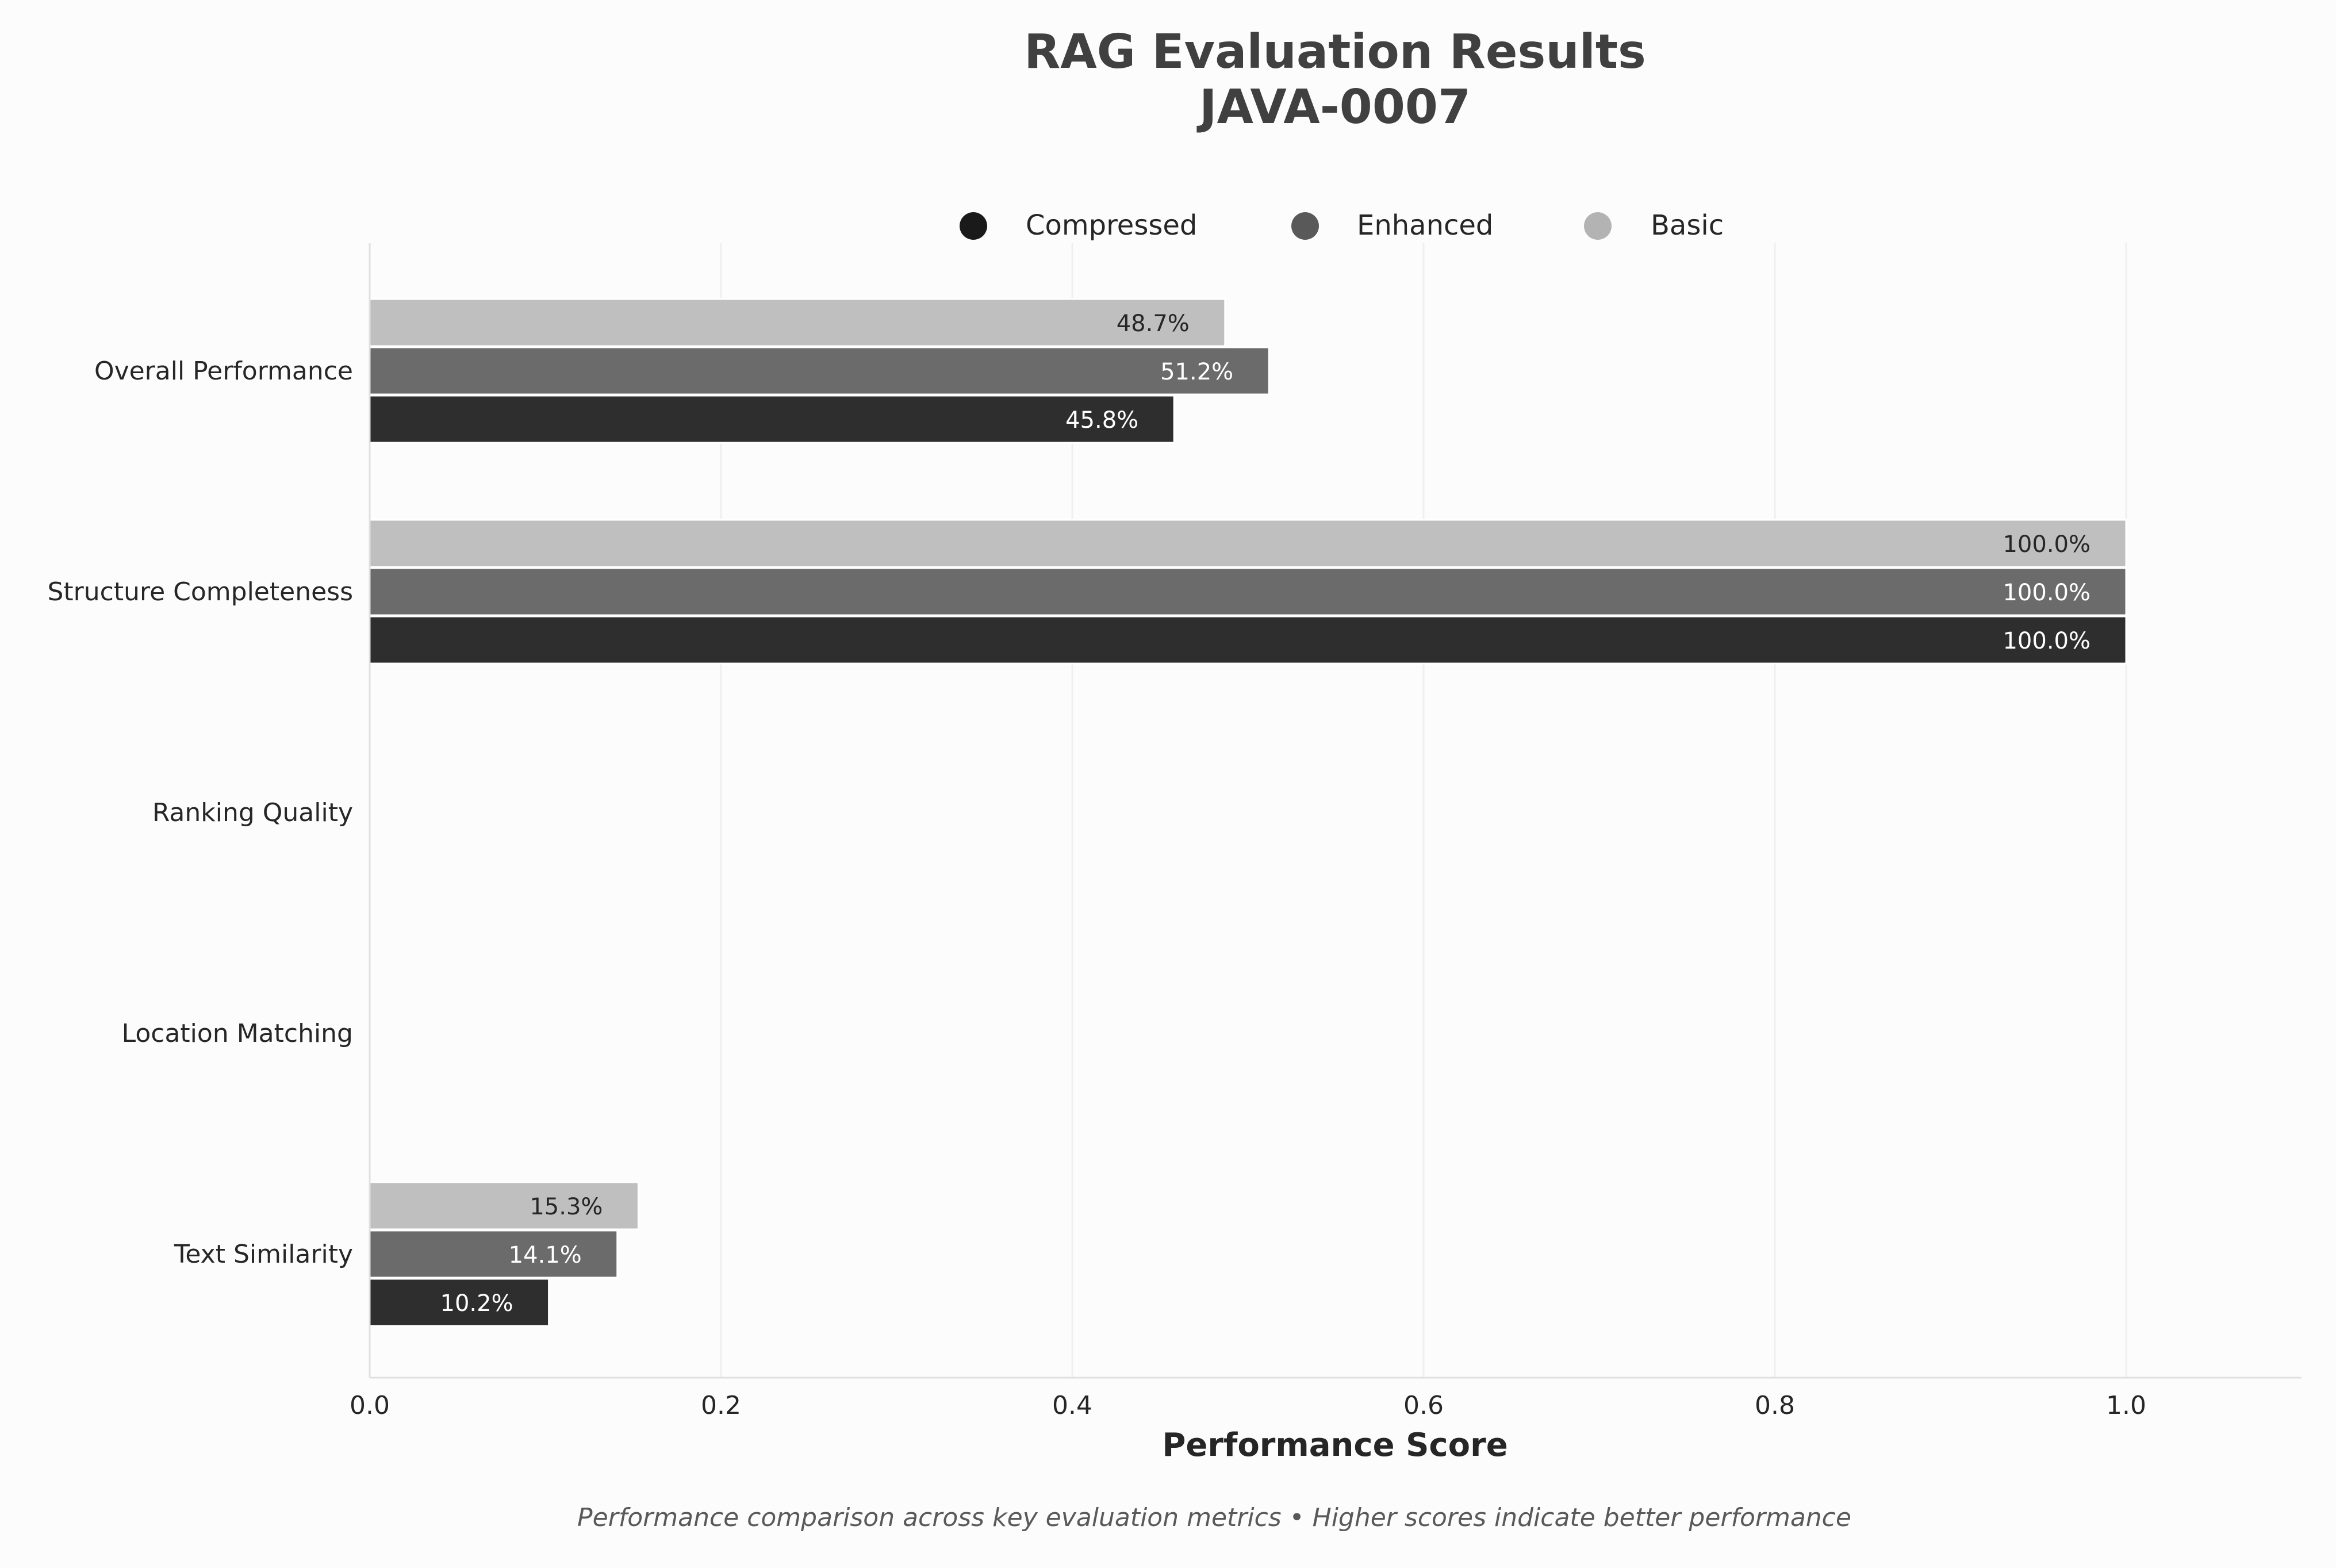 The image size is (2336, 1568). Describe the element at coordinates (263, 1255) in the screenshot. I see `y-tick-label-text-similarity: Text Similarity` at that location.